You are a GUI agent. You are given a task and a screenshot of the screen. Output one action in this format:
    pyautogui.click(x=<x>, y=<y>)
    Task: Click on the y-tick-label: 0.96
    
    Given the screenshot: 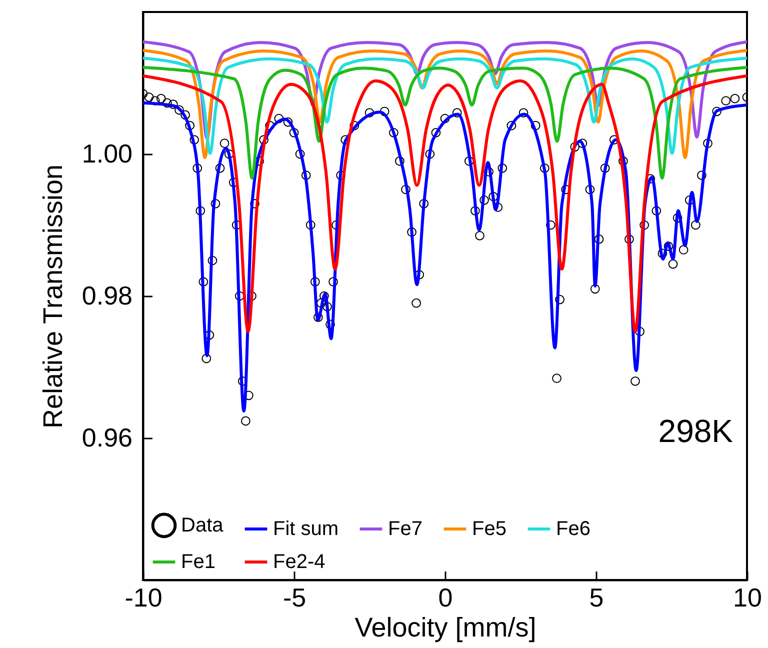 What is the action you would take?
    pyautogui.click(x=107, y=437)
    